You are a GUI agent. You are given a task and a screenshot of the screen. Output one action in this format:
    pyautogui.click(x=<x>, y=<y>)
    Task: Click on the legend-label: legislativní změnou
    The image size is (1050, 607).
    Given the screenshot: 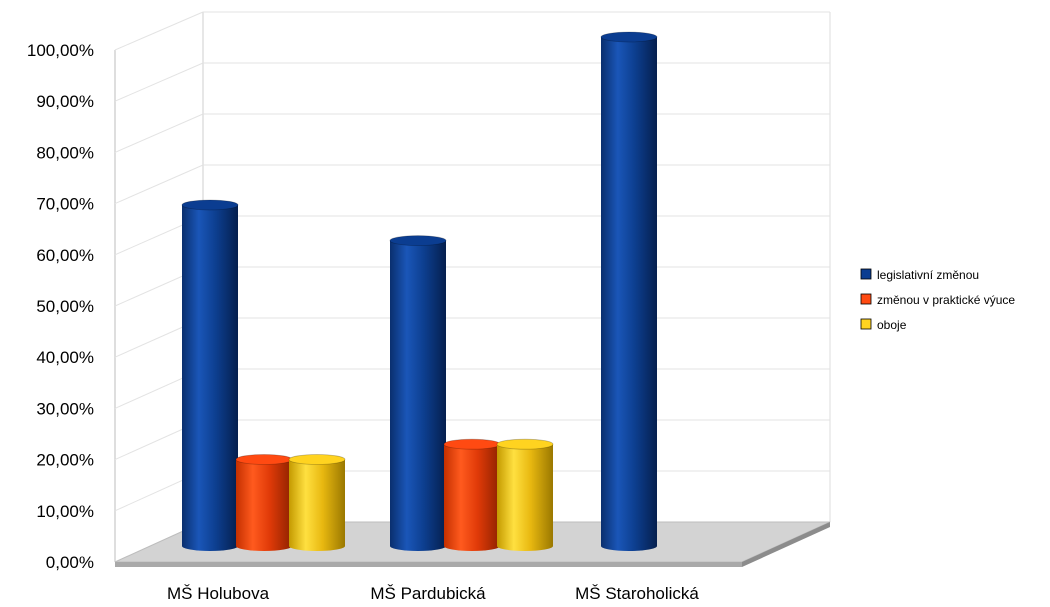 What is the action you would take?
    pyautogui.click(x=928, y=275)
    